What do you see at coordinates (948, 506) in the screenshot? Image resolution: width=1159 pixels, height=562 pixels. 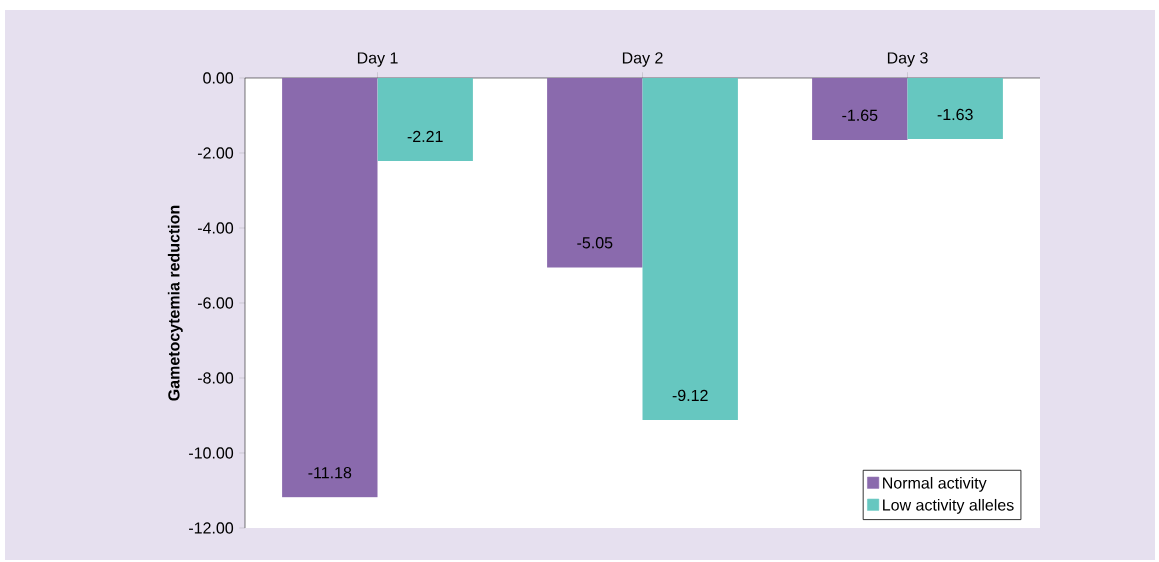 I see `legend-label: Low activity alleles` at bounding box center [948, 506].